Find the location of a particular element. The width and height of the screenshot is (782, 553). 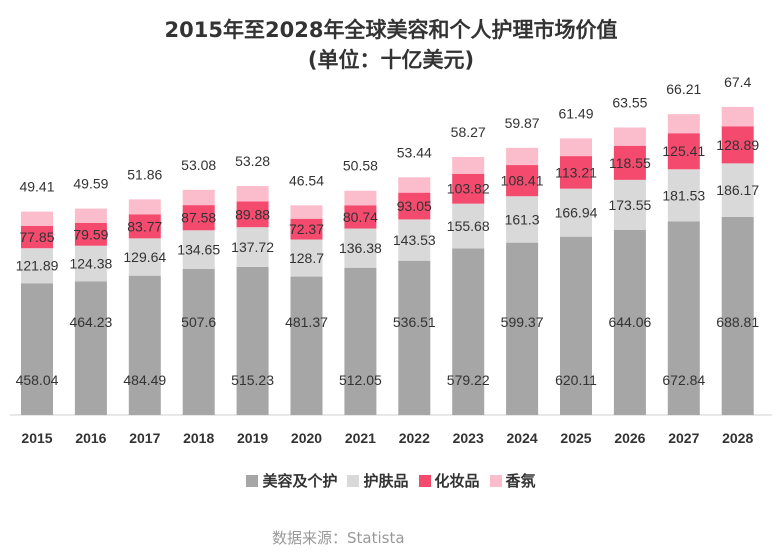

x-tick-label: 2020 is located at coordinates (306, 438).